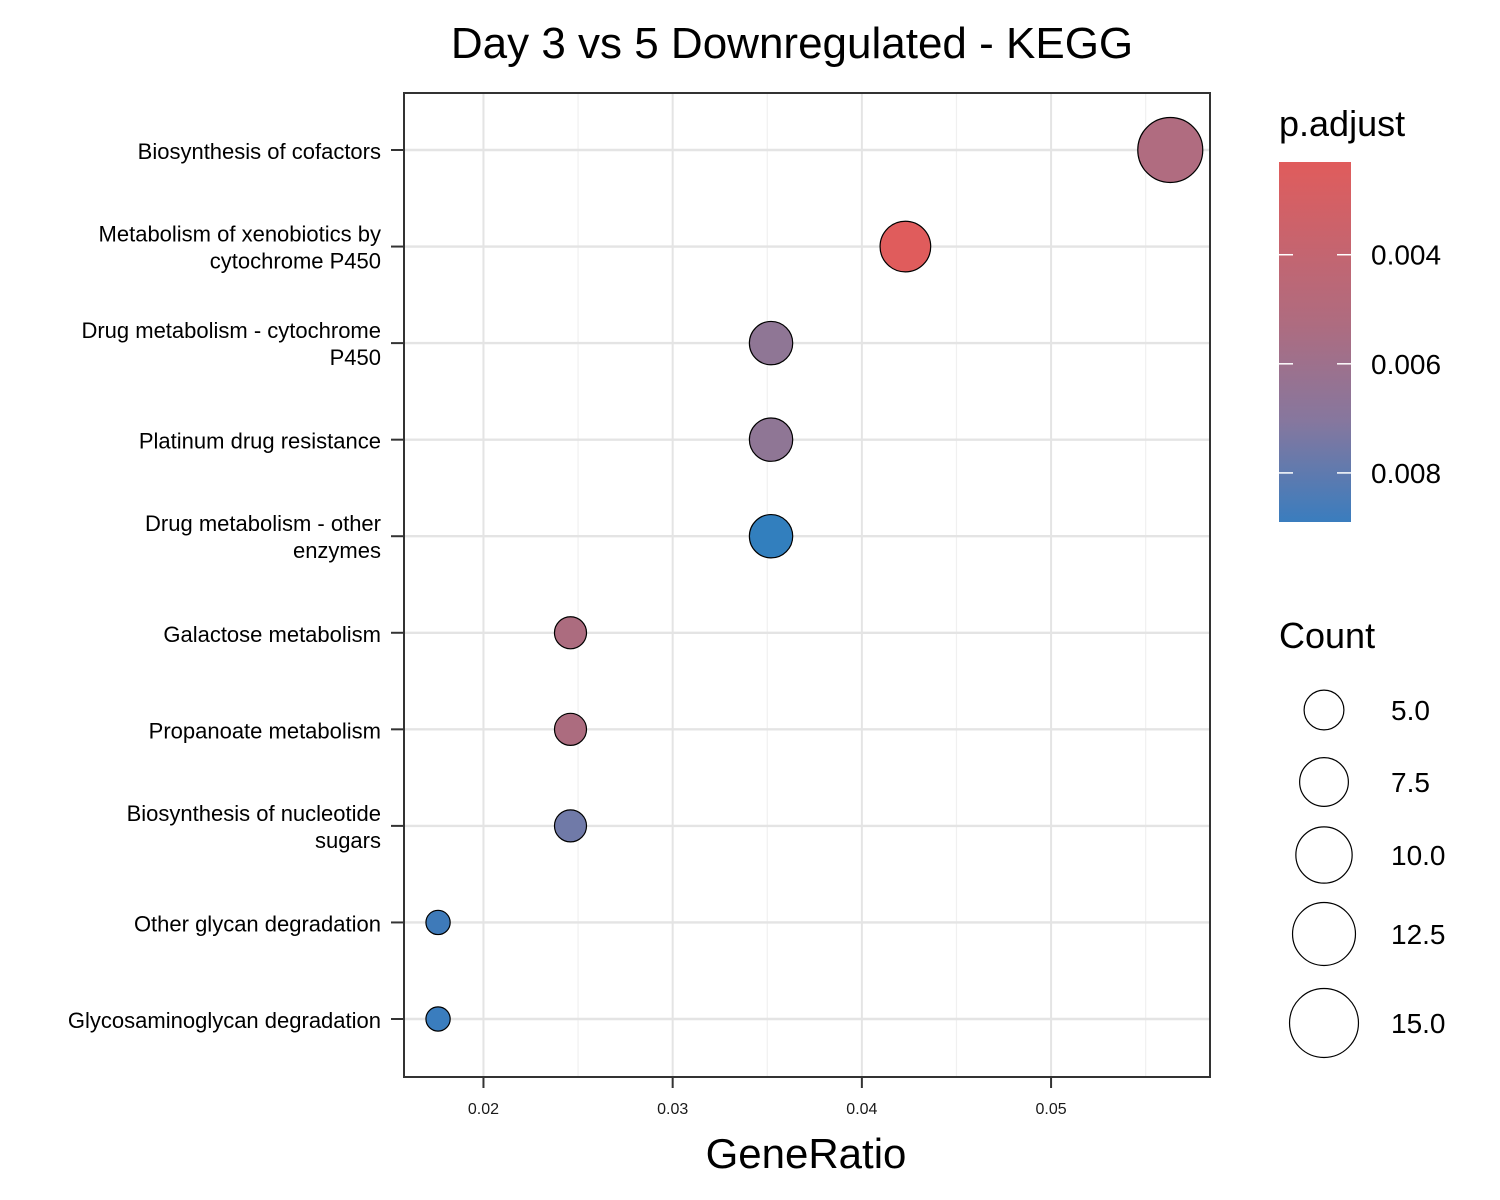 The width and height of the screenshot is (1500, 1200). I want to click on color-legend: p.adjust 0.004 0.006 0.008, so click(1360, 312).